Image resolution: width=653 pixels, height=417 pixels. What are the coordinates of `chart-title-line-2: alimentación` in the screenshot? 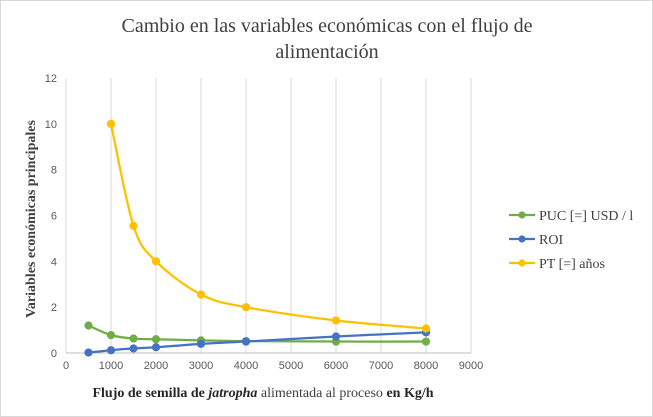 It's located at (326, 52).